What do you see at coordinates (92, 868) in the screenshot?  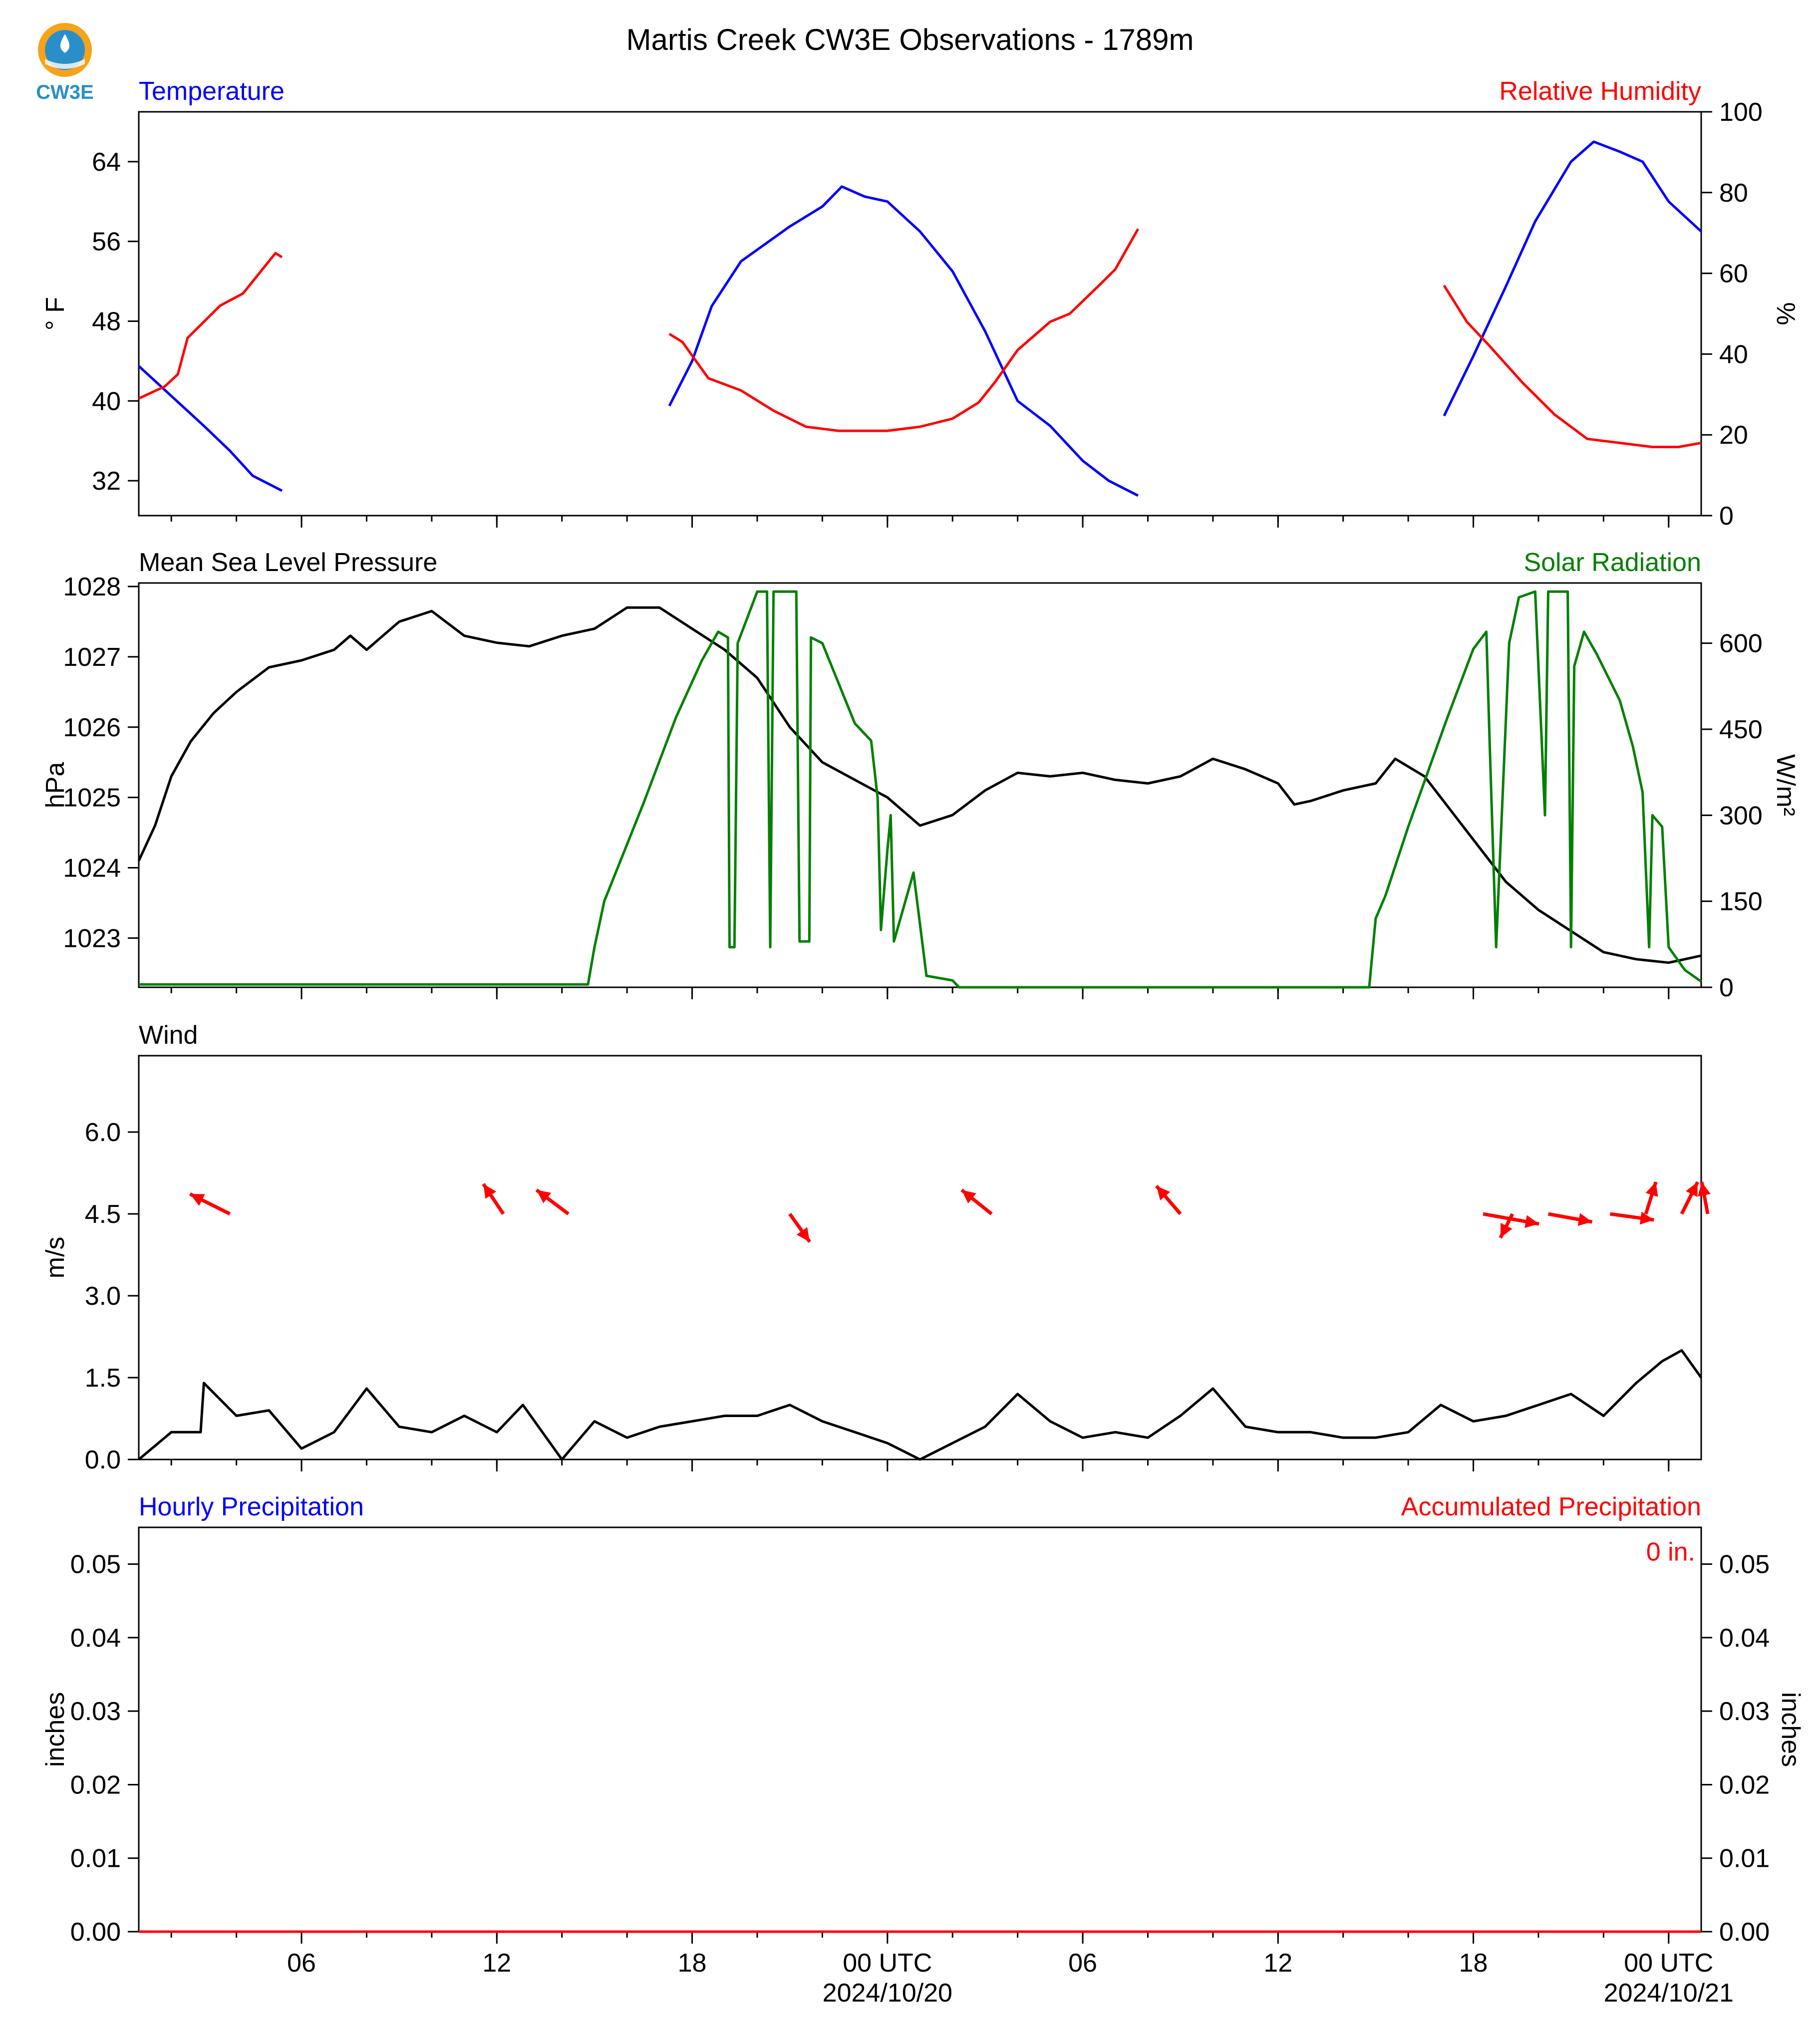 I see `y-left-tick-label: 1024` at bounding box center [92, 868].